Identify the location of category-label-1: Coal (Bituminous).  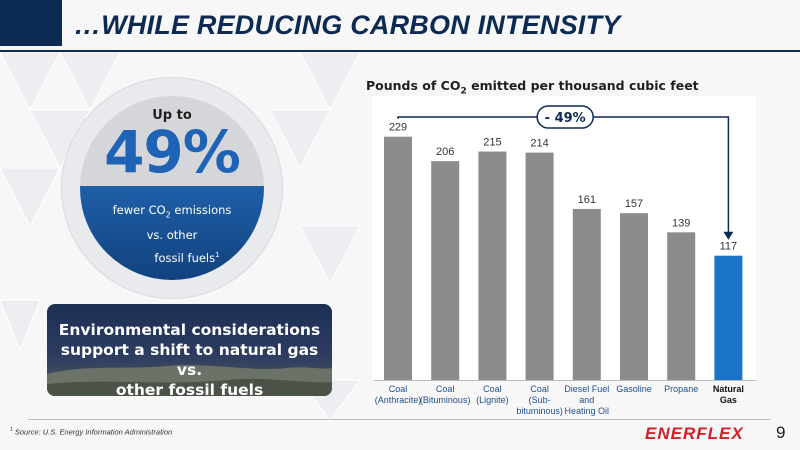
(445, 395).